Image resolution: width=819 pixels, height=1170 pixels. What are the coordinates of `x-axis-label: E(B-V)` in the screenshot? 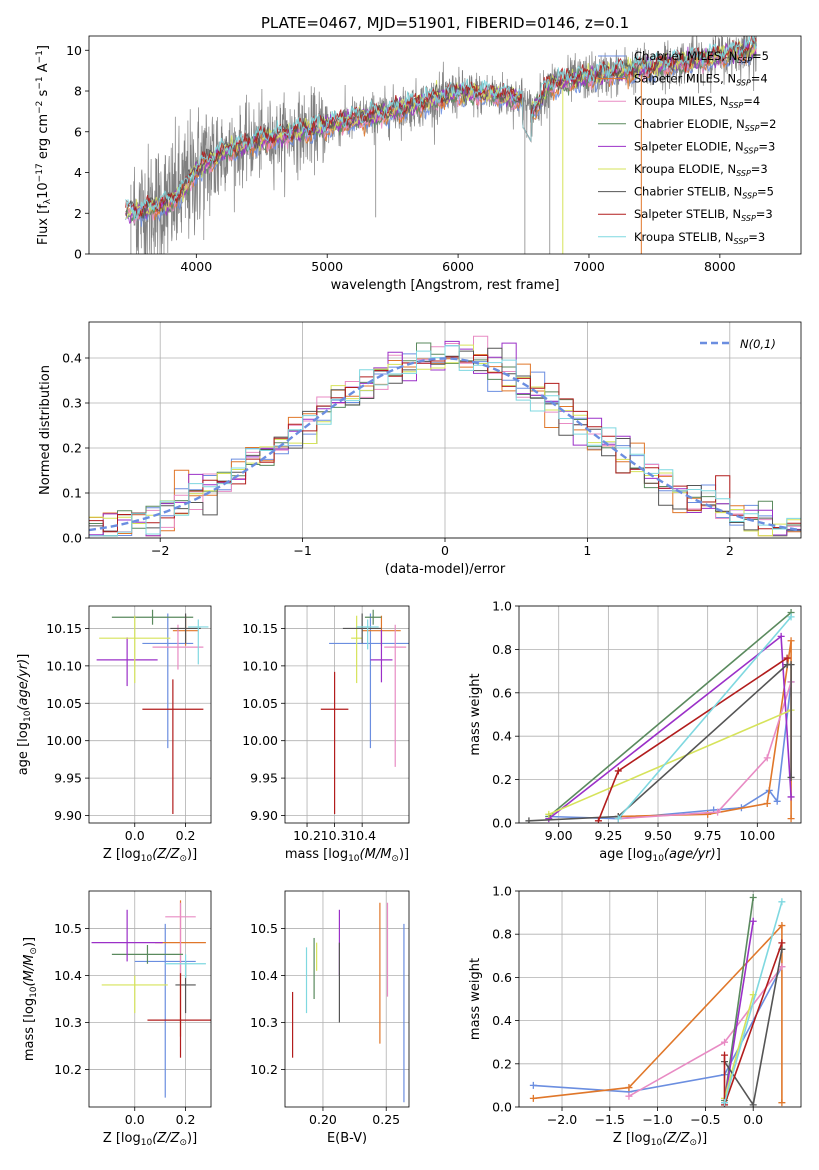 It's located at (347, 1138).